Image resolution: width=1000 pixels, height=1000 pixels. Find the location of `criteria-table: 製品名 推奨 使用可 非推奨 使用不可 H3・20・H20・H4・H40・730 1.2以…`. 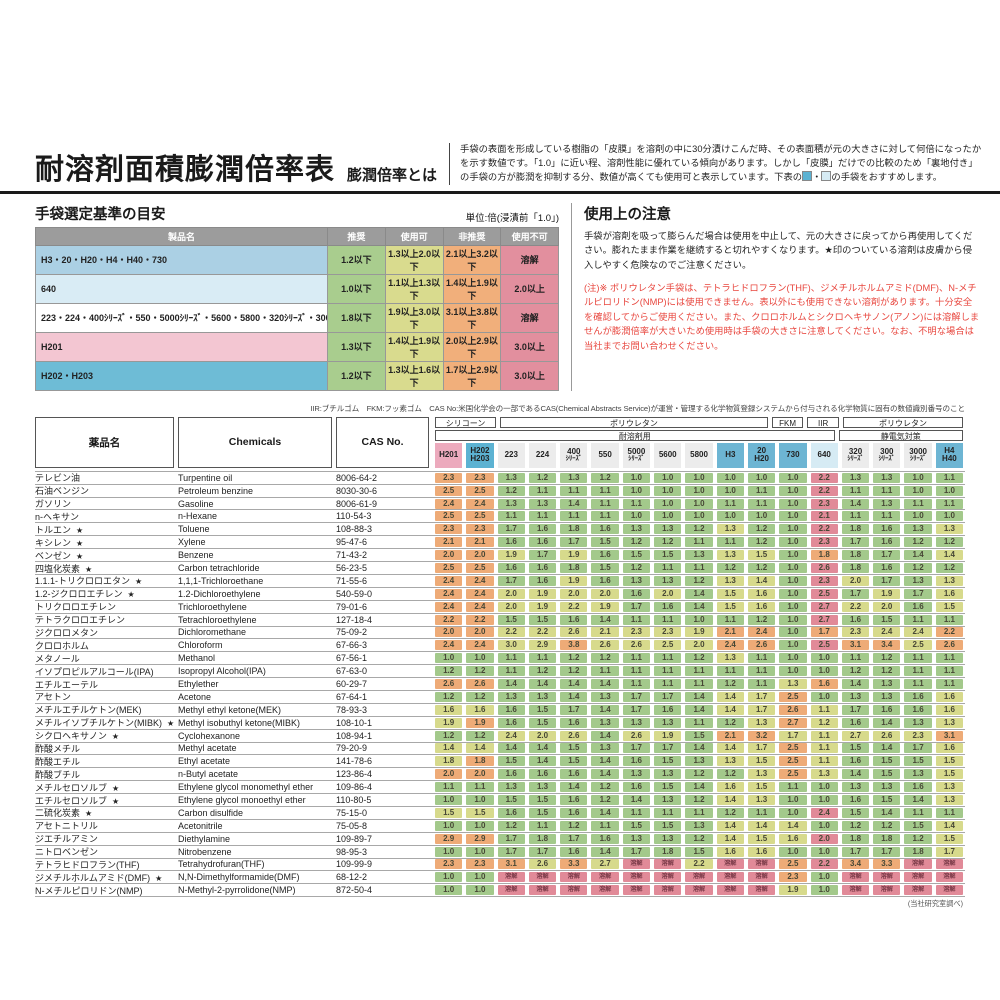

criteria-table: 製品名 推奨 使用可 非推奨 使用不可 H3・20・H20・H4・H40・730 1.2以… is located at coordinates (297, 308).